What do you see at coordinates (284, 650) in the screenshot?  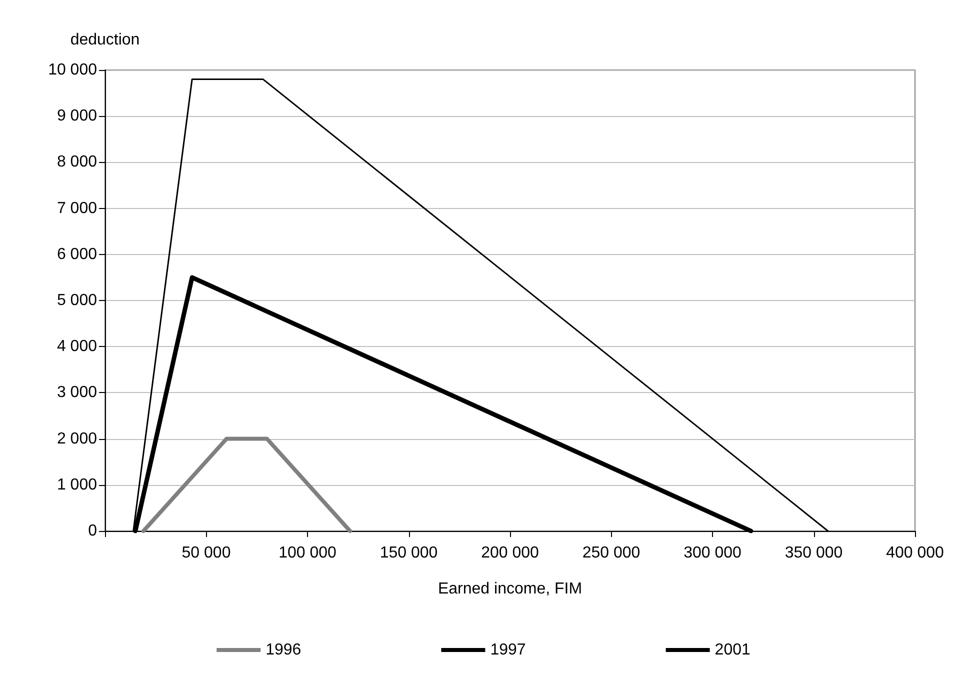 I see `legend-label: 1996` at bounding box center [284, 650].